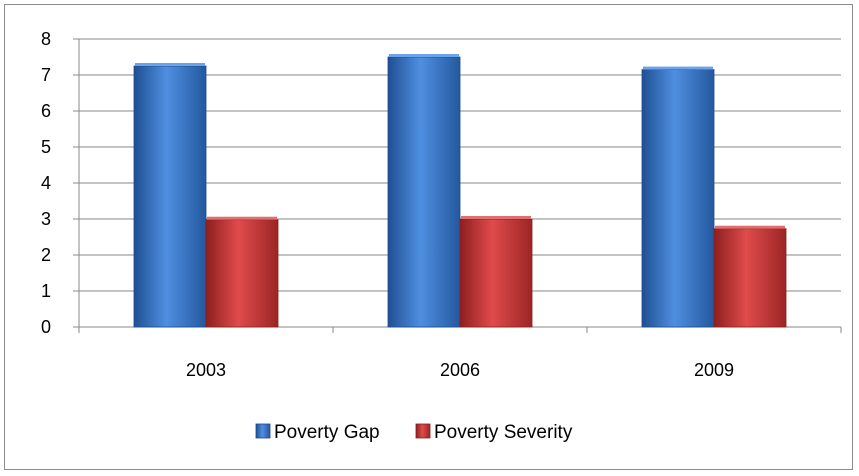 This screenshot has width=859, height=476. Describe the element at coordinates (496, 273) in the screenshot. I see `bar-poverty-severity-2006` at that location.